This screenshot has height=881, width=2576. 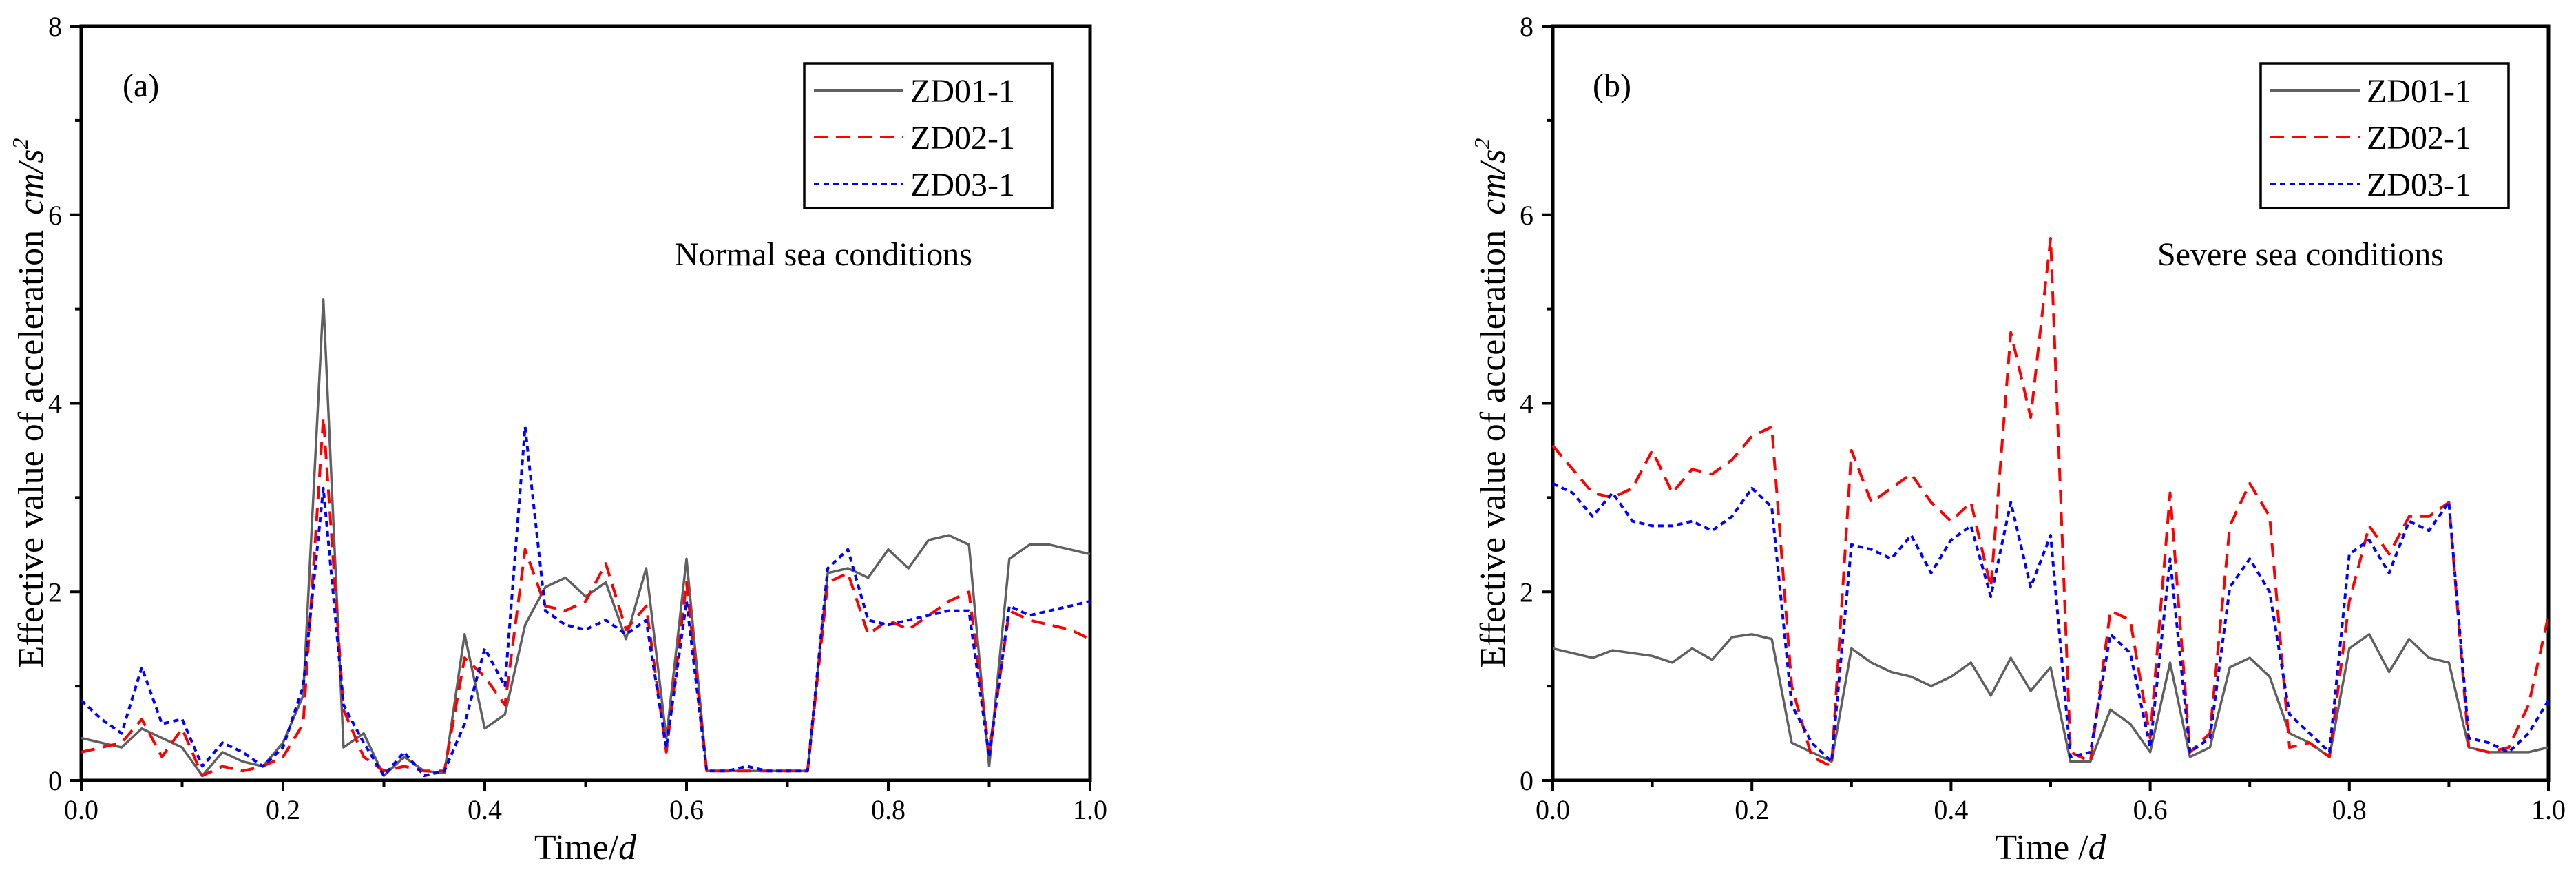 I want to click on panel-label: (b), so click(x=1612, y=86).